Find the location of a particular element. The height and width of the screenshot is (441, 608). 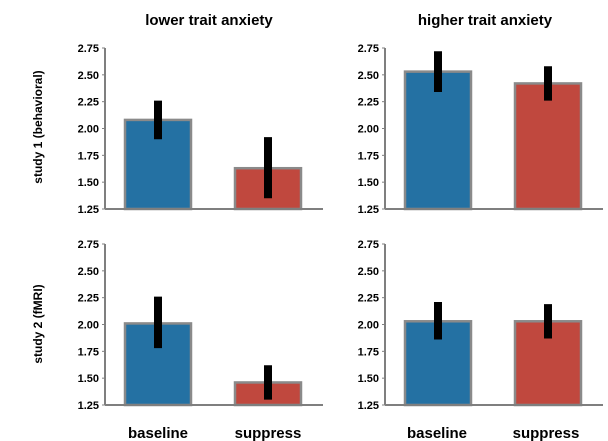

bar-suppress is located at coordinates (548, 146).